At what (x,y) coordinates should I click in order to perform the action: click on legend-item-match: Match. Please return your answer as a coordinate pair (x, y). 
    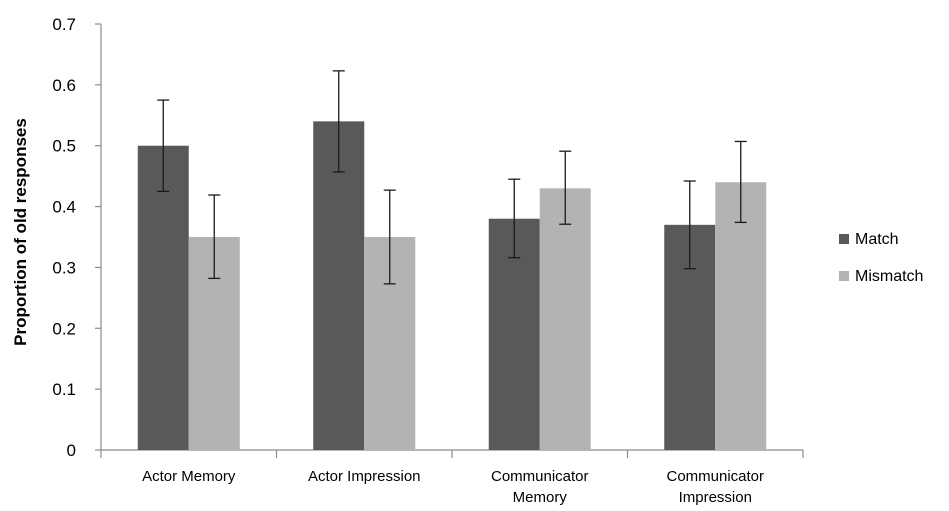
    Looking at the image, I should click on (869, 239).